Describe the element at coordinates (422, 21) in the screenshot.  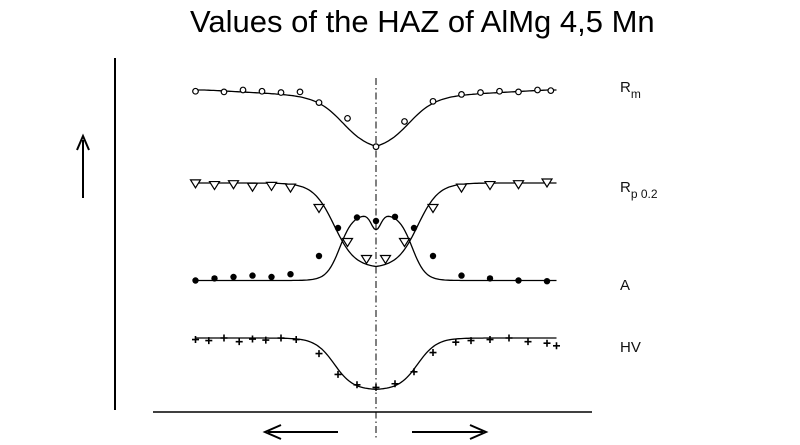
I see `chart-title: Values of the HAZ of AlMg 4,5 Mn` at that location.